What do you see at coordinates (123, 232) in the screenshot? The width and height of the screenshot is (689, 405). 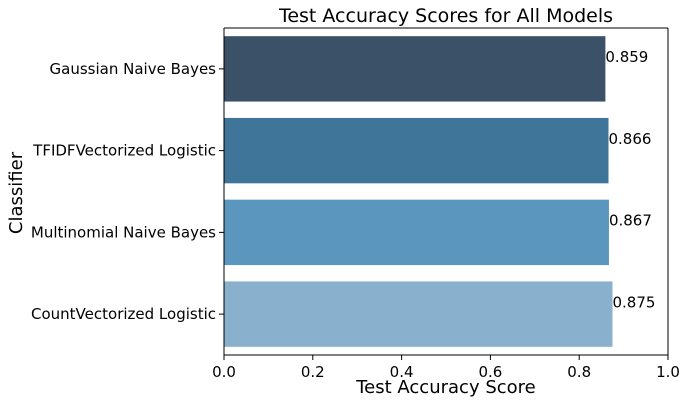 I see `y-tick-label: Multinomial Naive Bayes` at bounding box center [123, 232].